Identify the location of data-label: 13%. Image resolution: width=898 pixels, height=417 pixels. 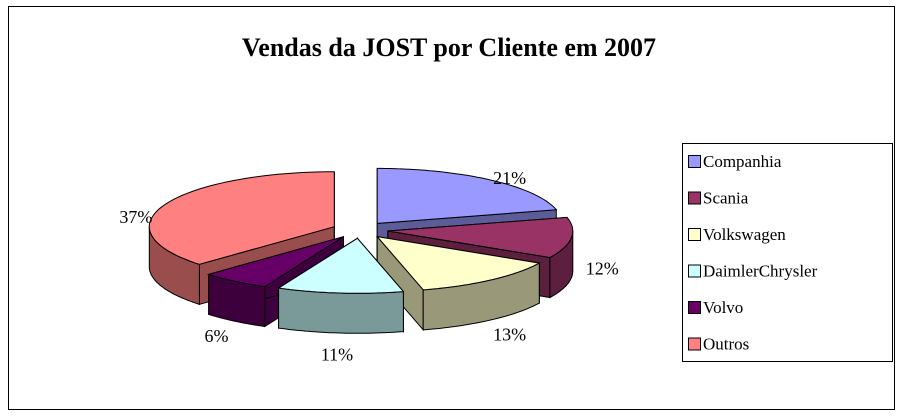
(509, 334).